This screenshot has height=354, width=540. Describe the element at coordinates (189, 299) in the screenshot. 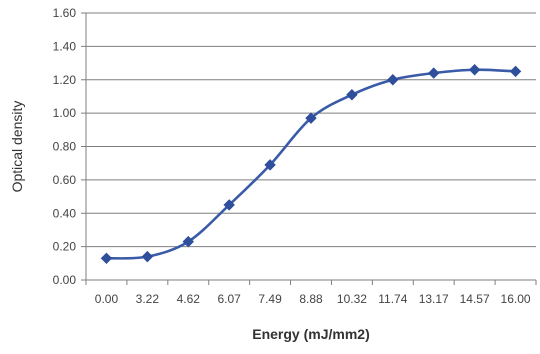

I see `x-tick-label: 4.62` at that location.